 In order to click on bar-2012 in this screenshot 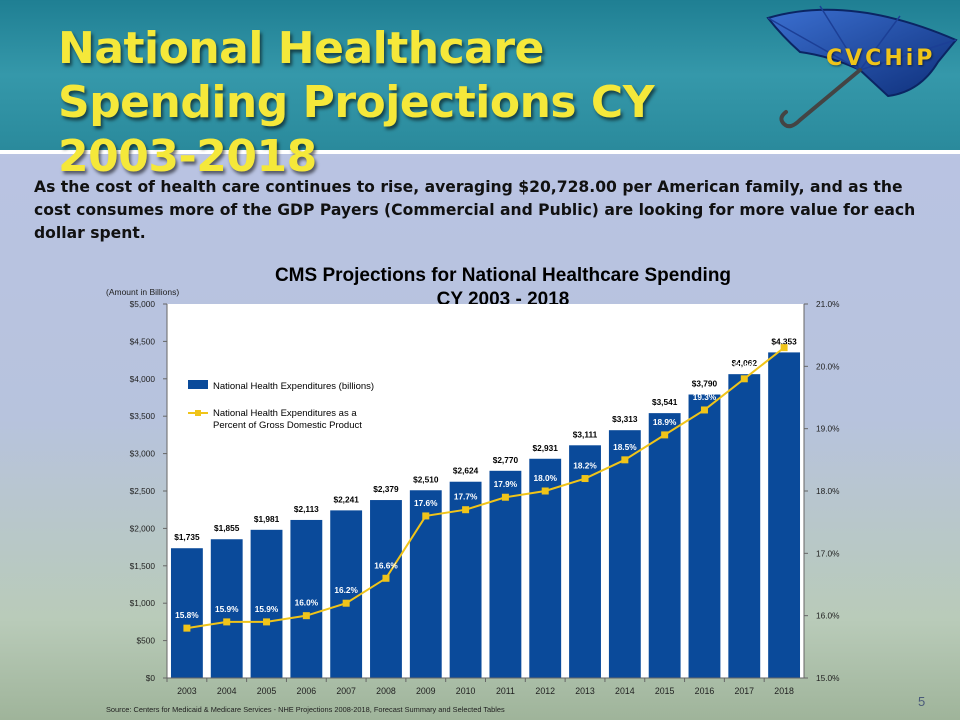, I will do `click(545, 568)`.